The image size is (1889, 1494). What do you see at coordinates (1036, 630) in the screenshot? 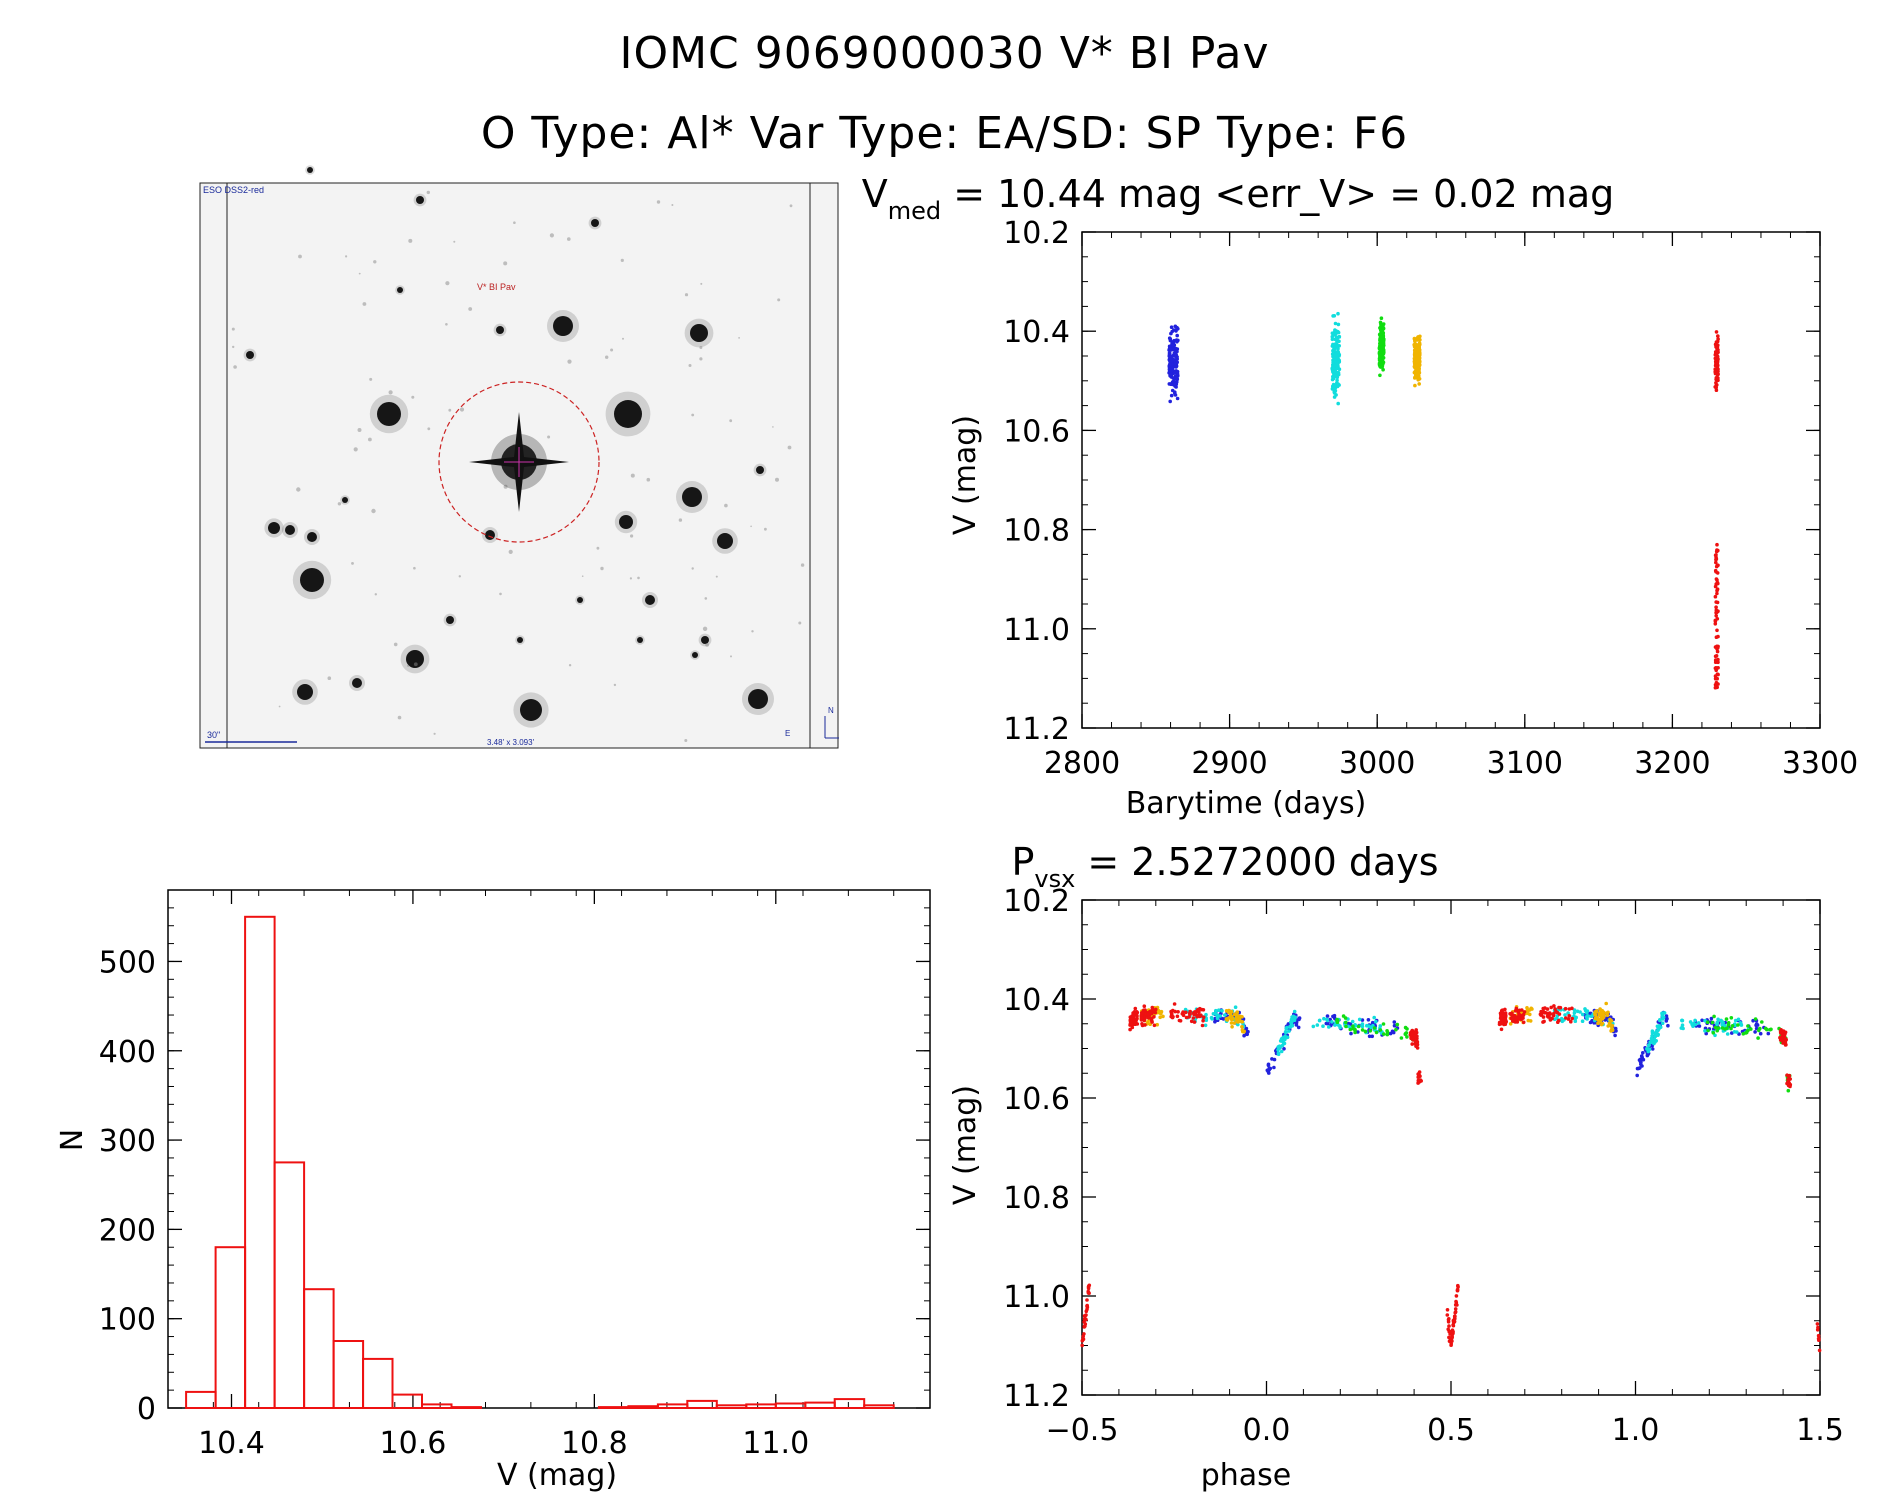
I see `lightcurve-ytick-label: 11.0` at bounding box center [1036, 630].